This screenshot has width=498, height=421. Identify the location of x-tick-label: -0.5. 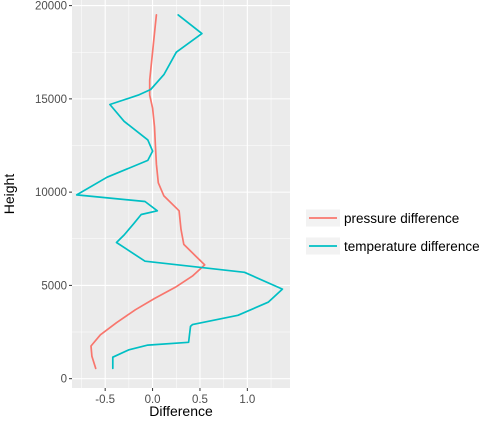
(105, 400).